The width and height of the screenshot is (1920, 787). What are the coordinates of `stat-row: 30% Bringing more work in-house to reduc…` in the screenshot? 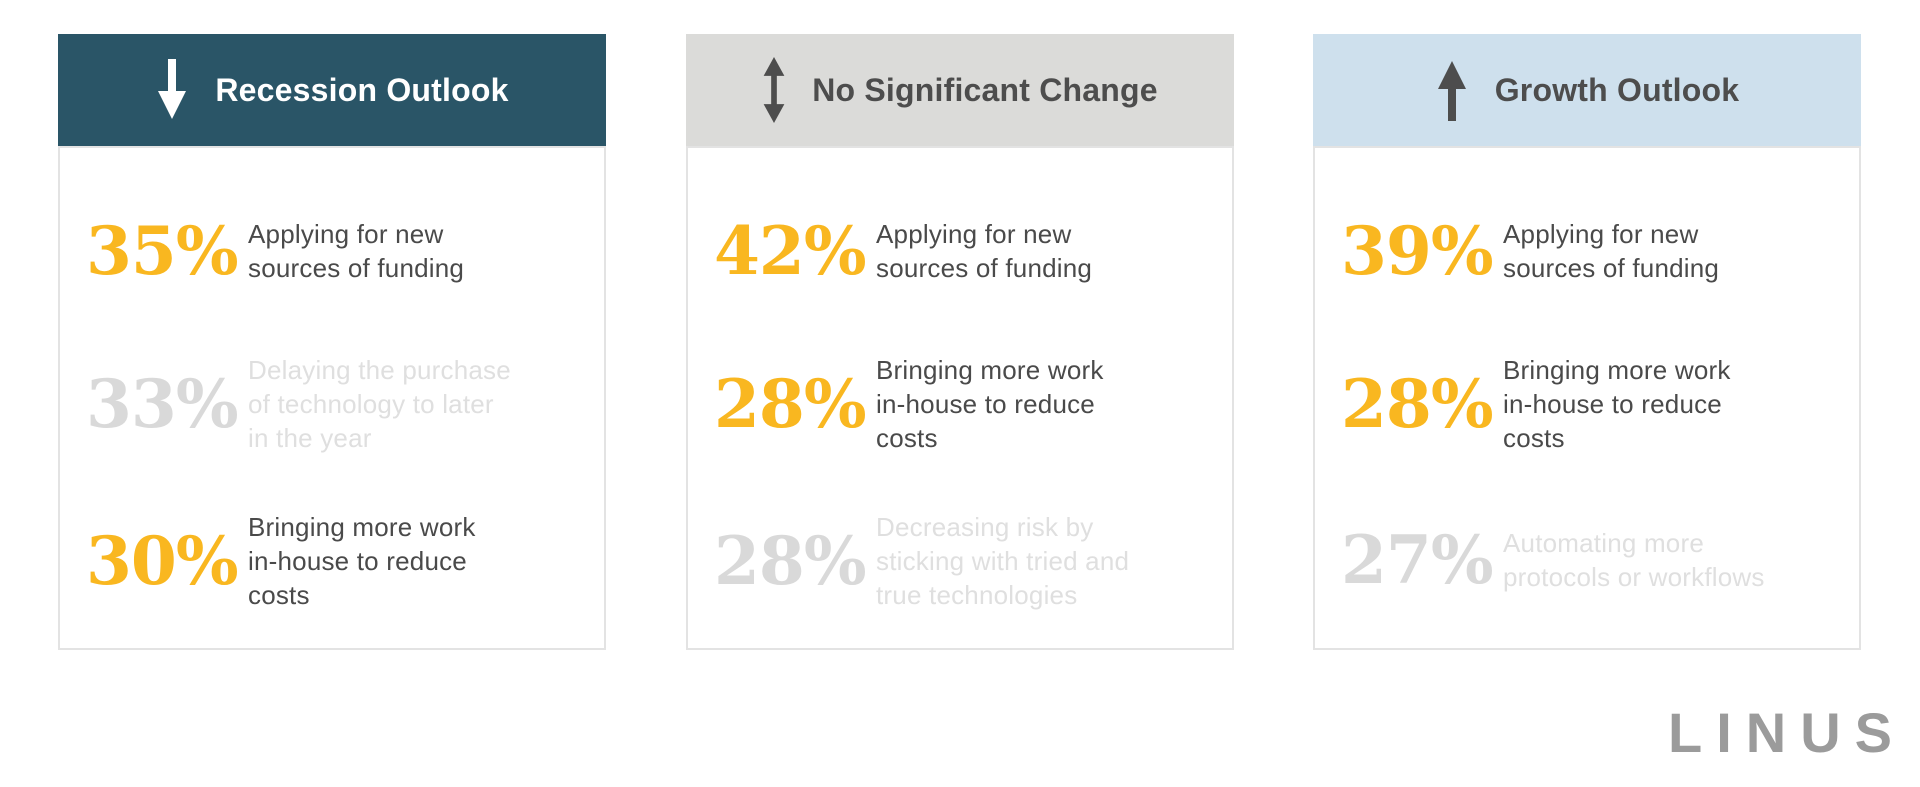 It's located at (337, 561).